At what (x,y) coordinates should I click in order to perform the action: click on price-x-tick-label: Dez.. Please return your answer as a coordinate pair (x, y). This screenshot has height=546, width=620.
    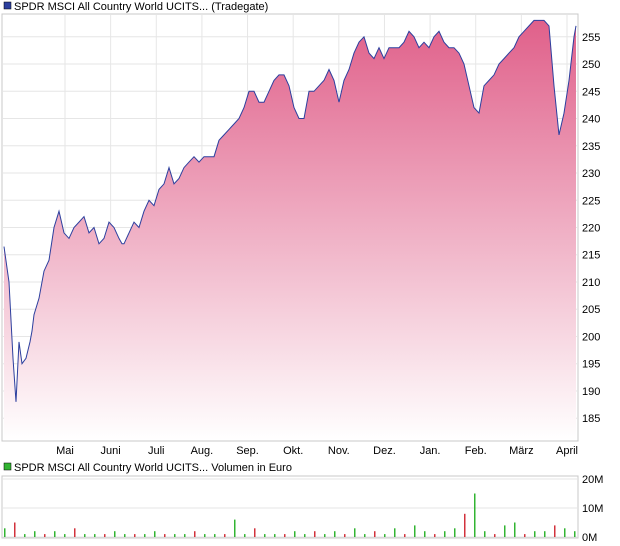
    Looking at the image, I should click on (384, 451).